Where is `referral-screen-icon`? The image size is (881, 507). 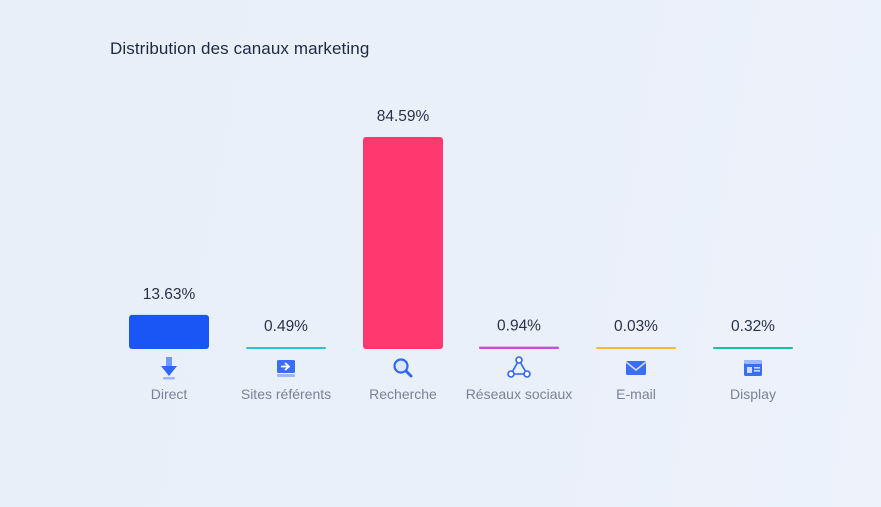
referral-screen-icon is located at coordinates (286, 368).